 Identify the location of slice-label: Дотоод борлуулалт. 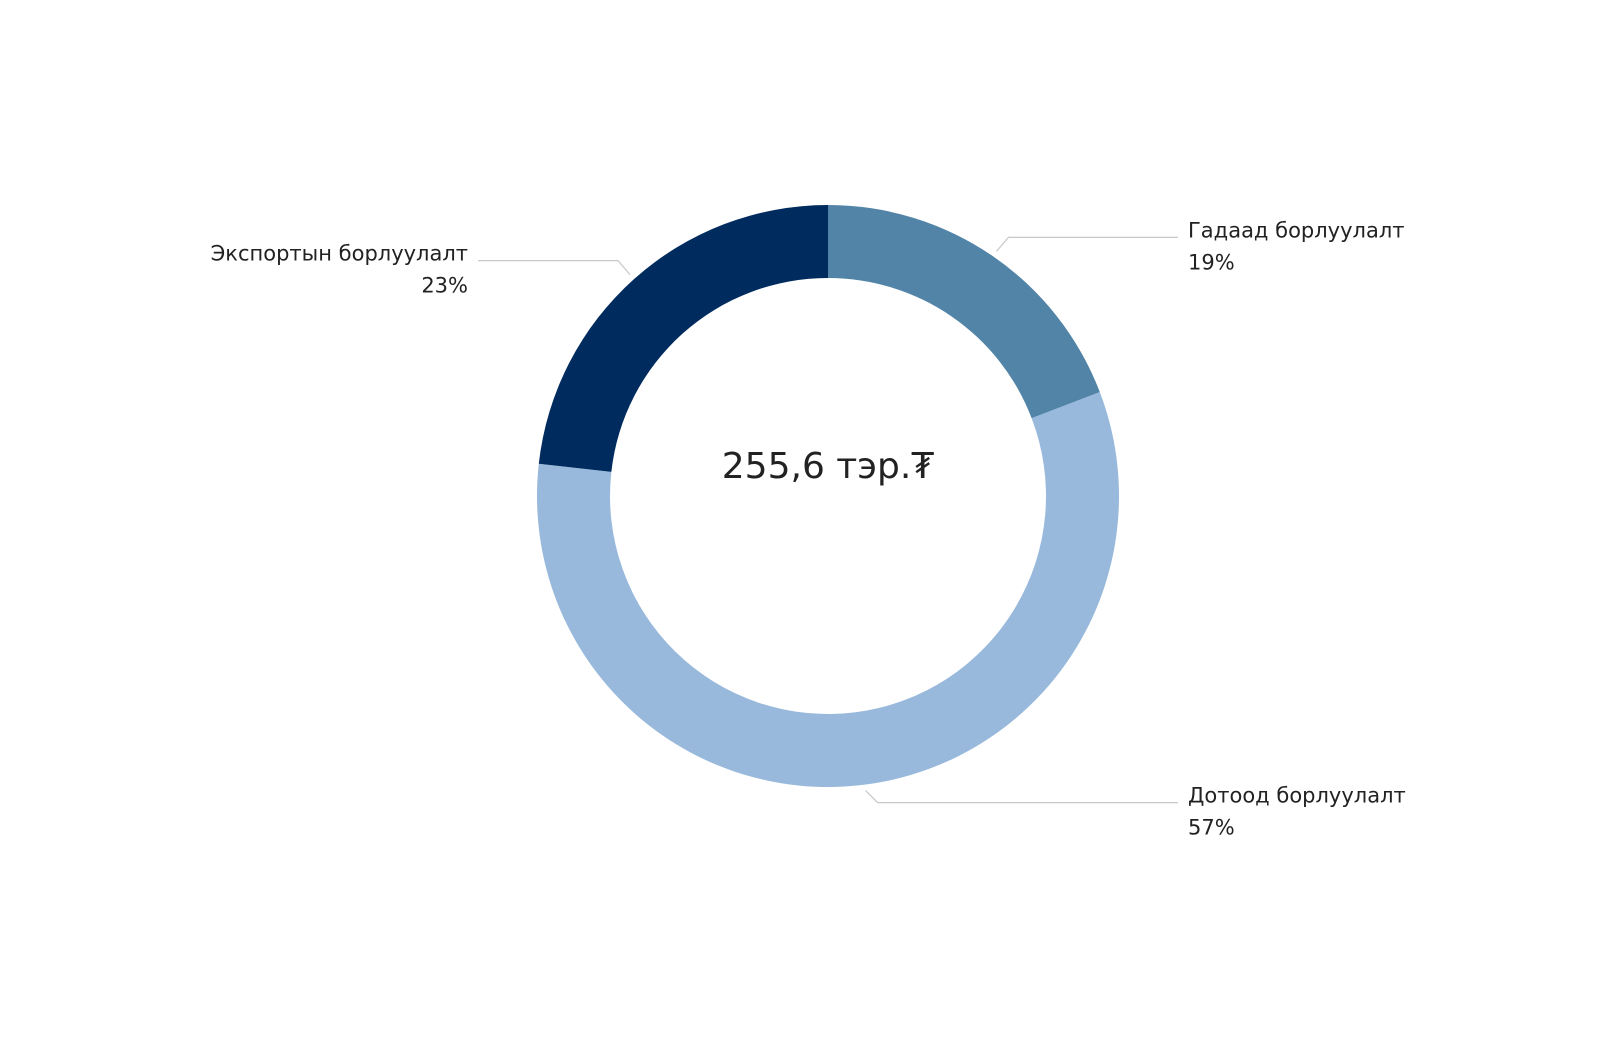
(1297, 796).